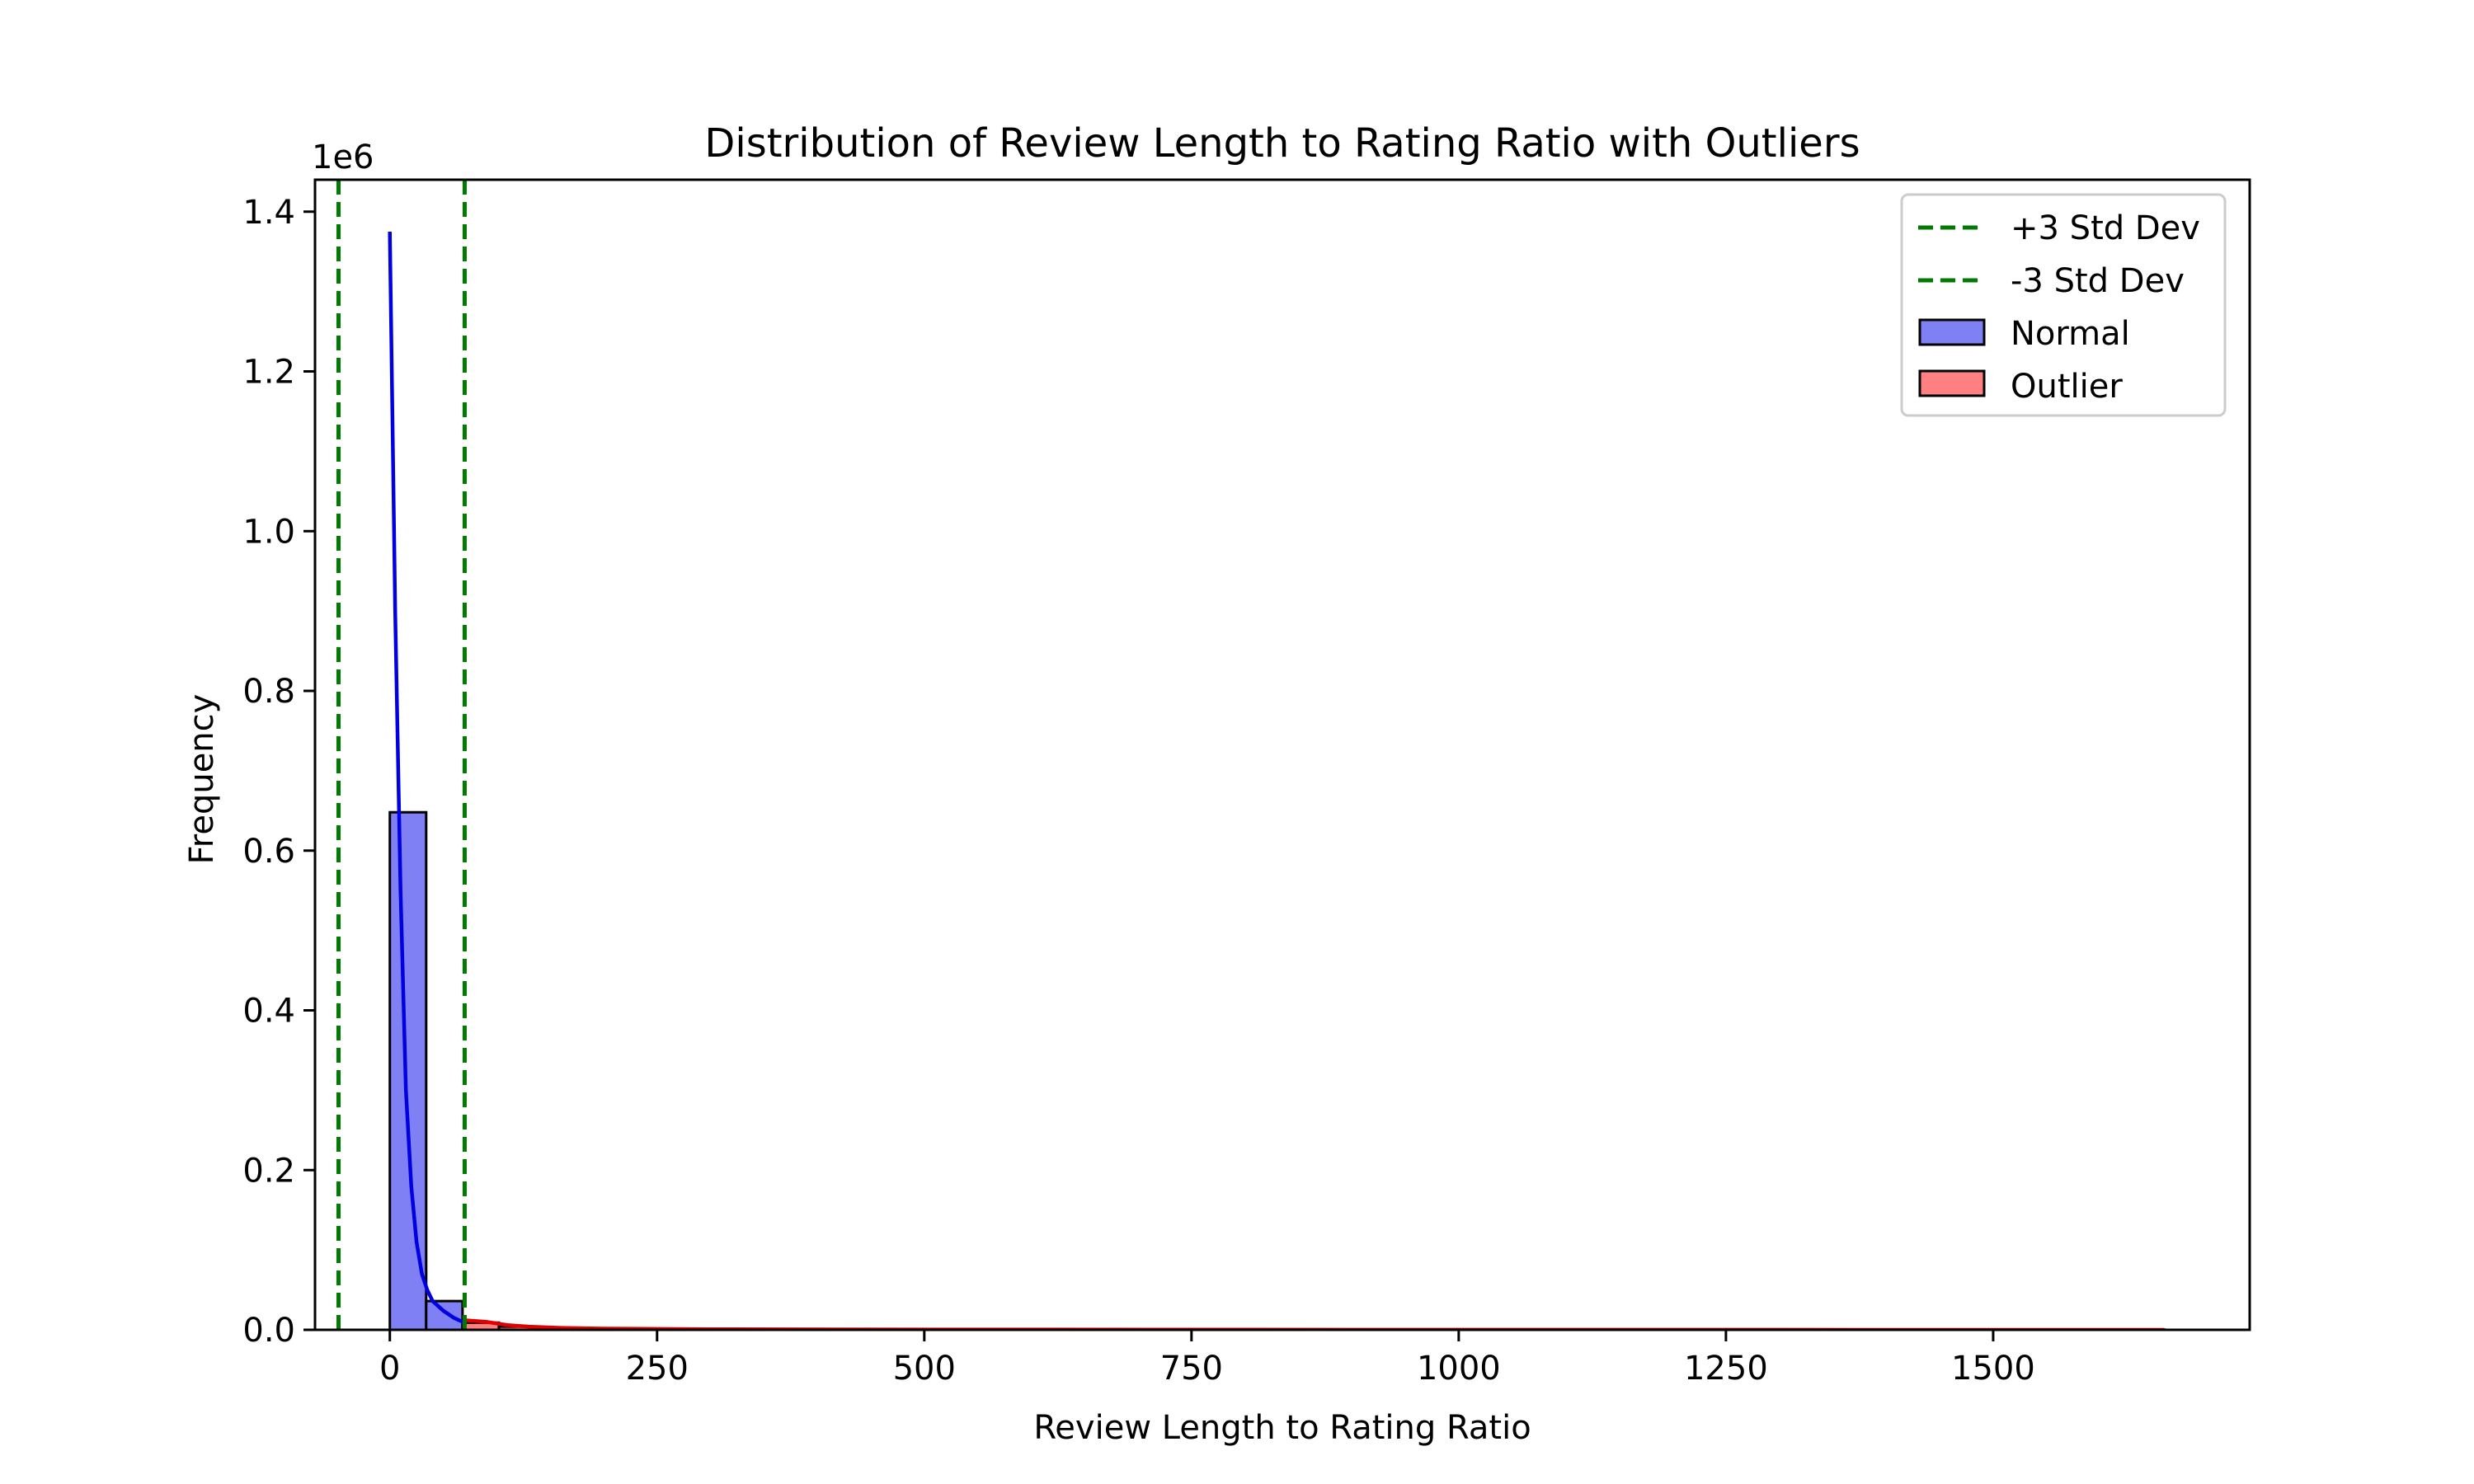  I want to click on x-tick-label-3: 750, so click(1191, 1369).